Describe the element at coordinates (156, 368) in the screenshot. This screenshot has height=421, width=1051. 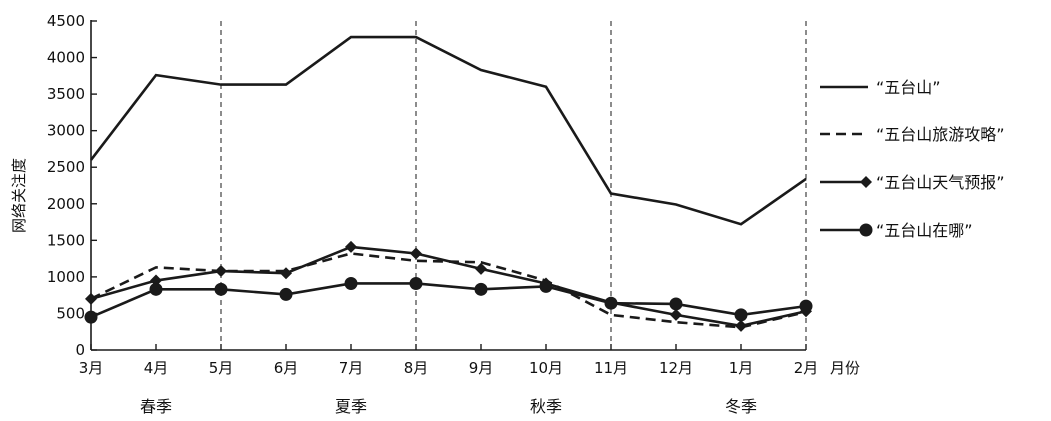
I see `x-tick-label: 4月` at that location.